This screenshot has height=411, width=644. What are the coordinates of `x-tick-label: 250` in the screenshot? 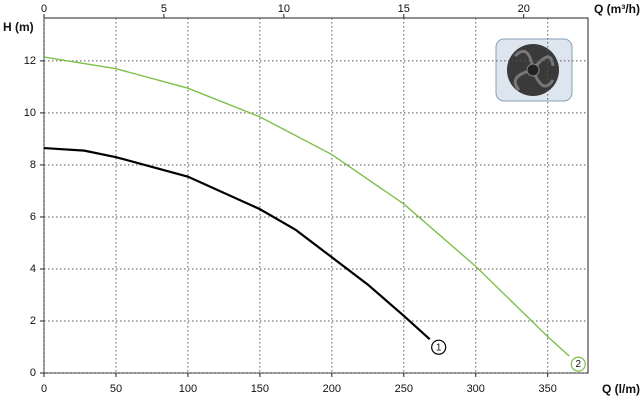 It's located at (404, 389).